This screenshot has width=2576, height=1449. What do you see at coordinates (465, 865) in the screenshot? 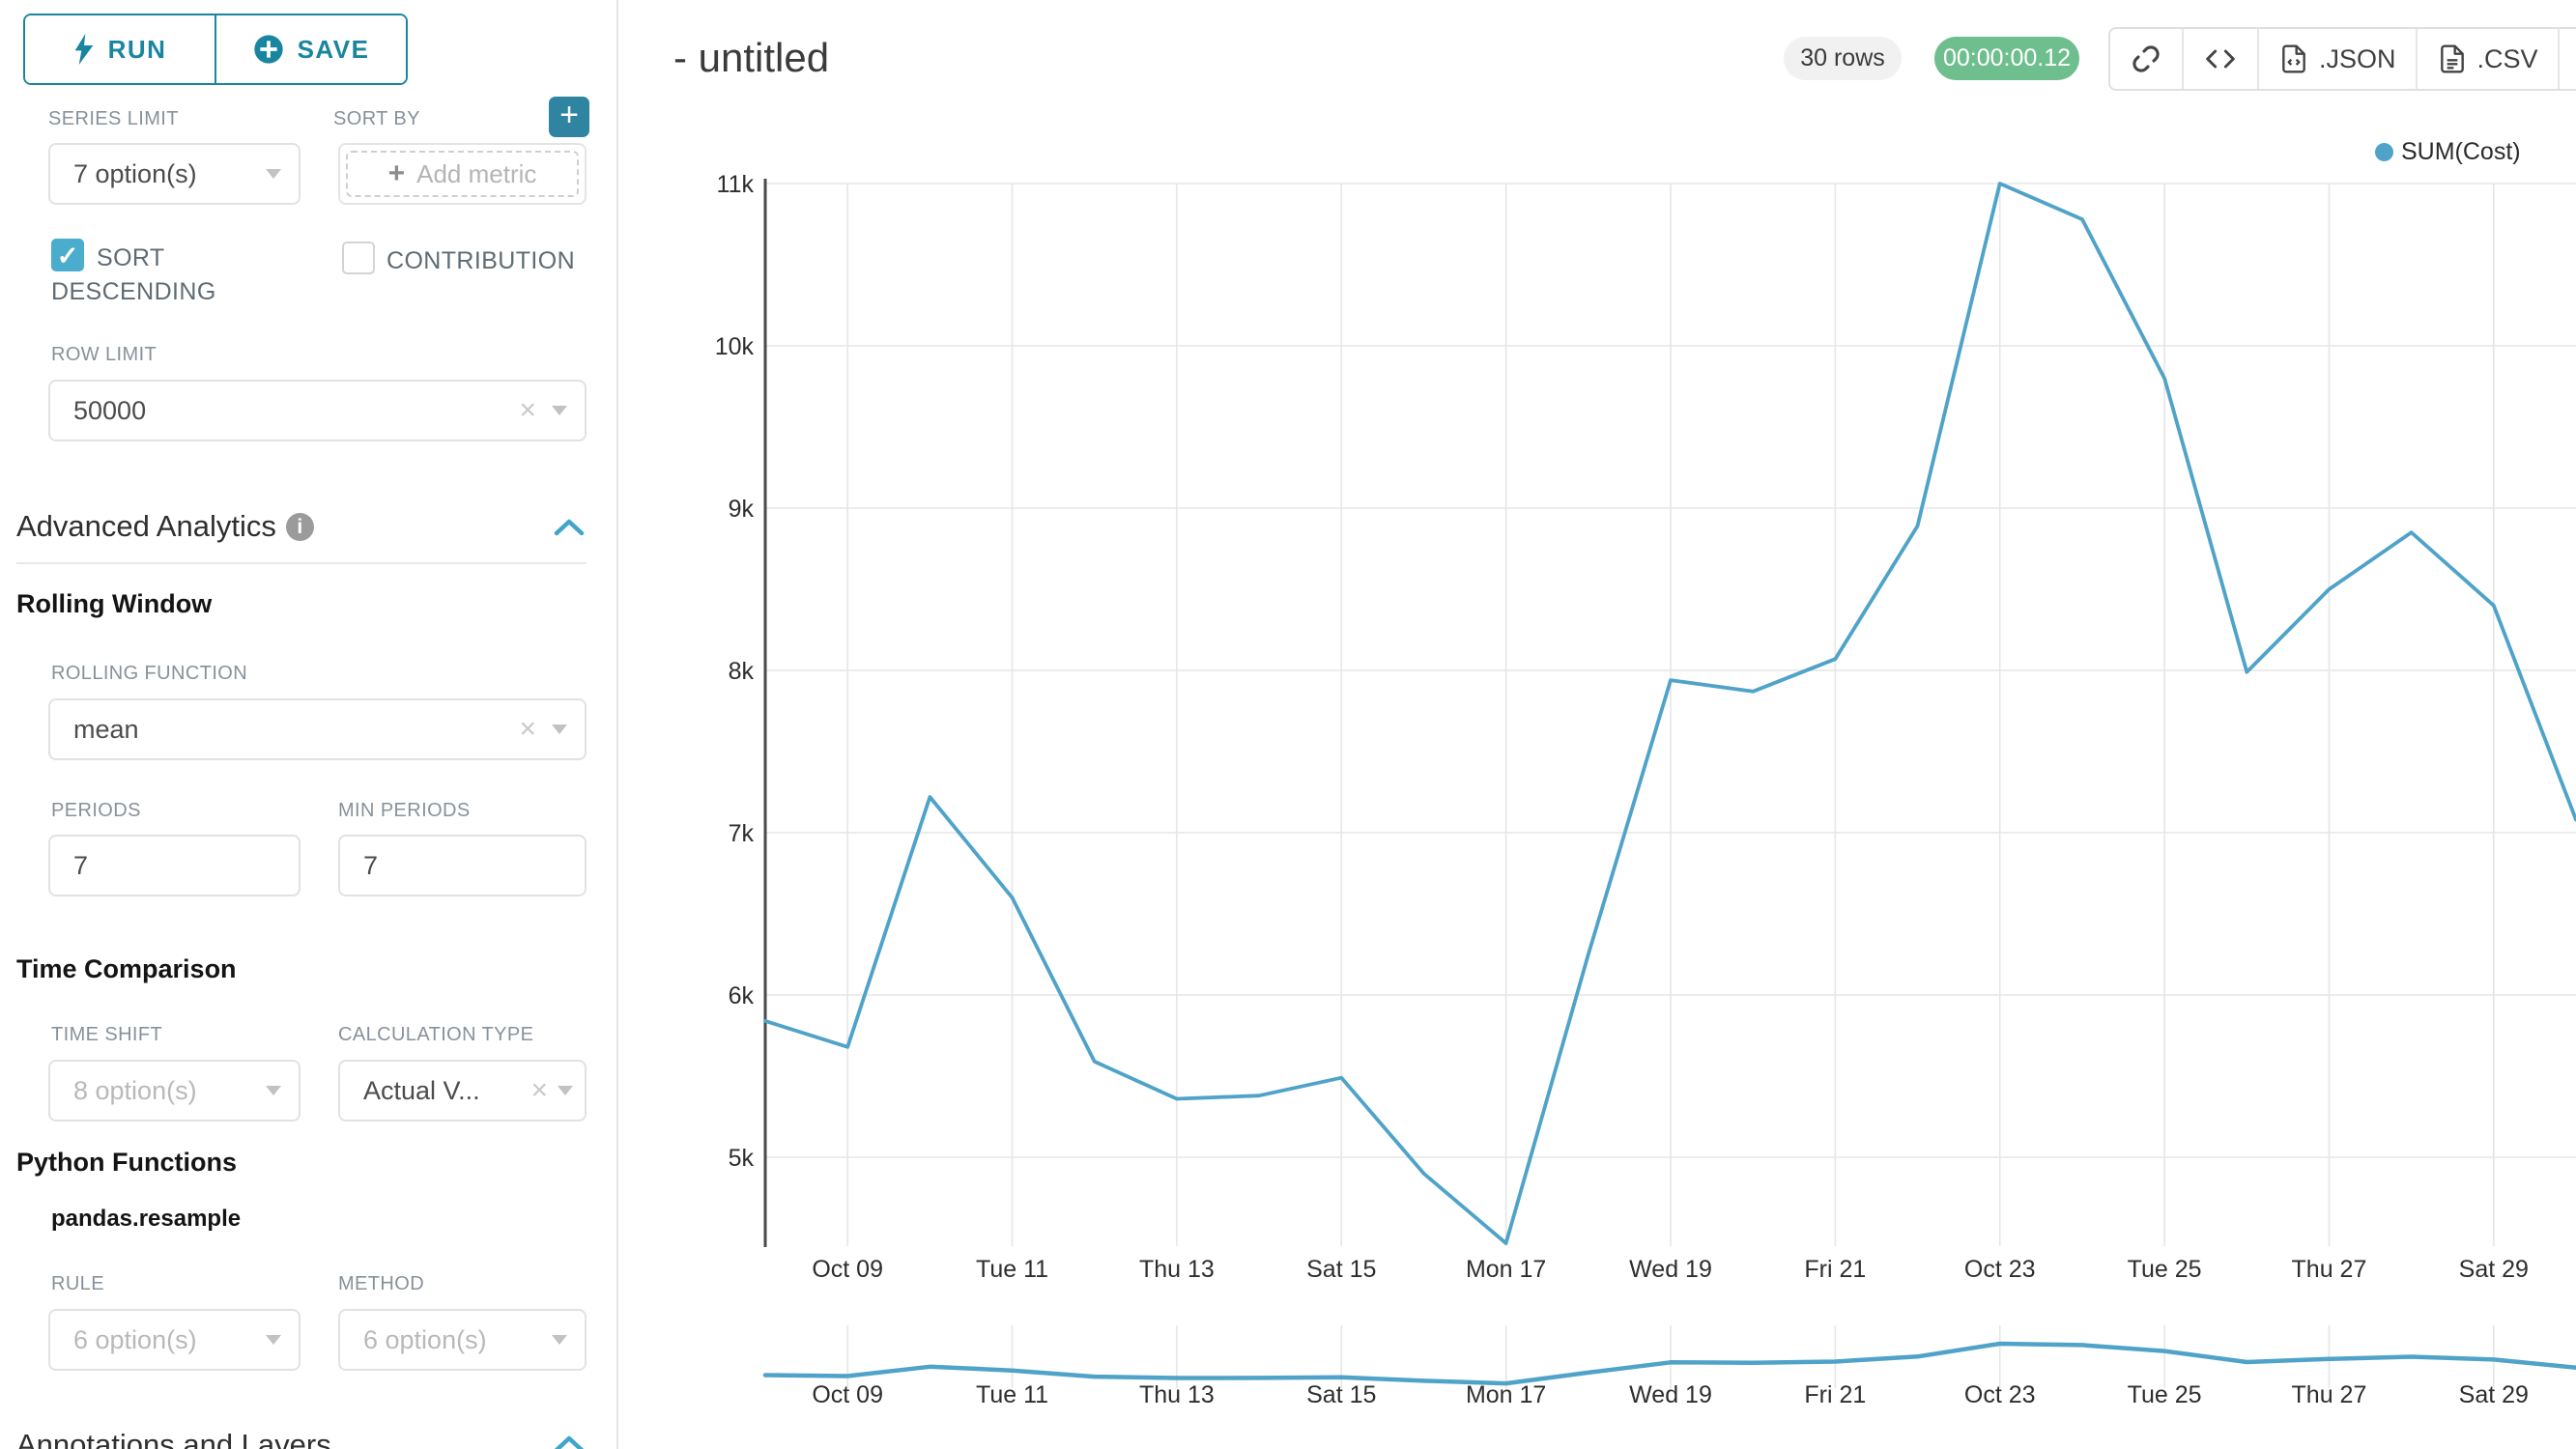
I see `min-periods-input` at bounding box center [465, 865].